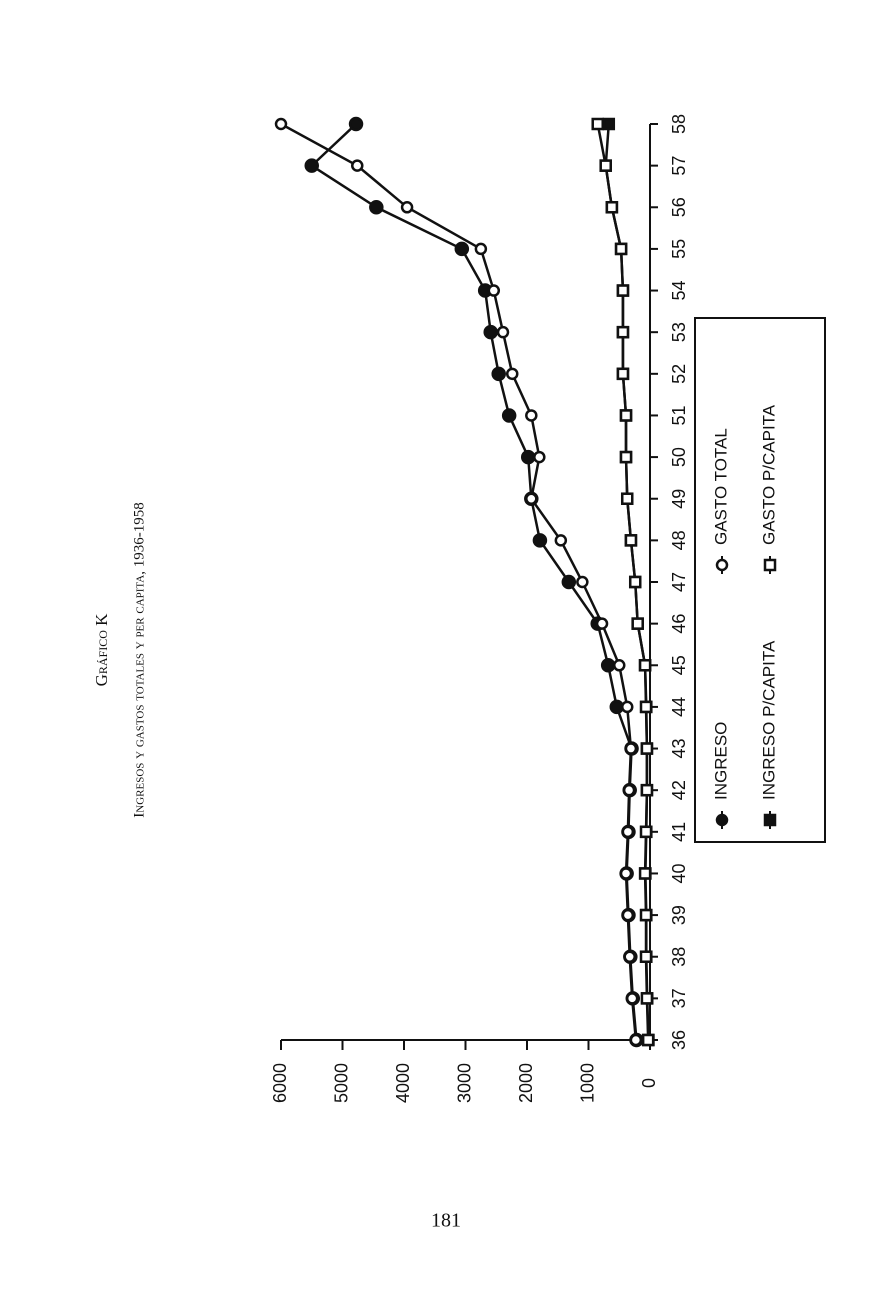 The image size is (876, 1315). What do you see at coordinates (679, 499) in the screenshot?
I see `category-label: 49` at bounding box center [679, 499].